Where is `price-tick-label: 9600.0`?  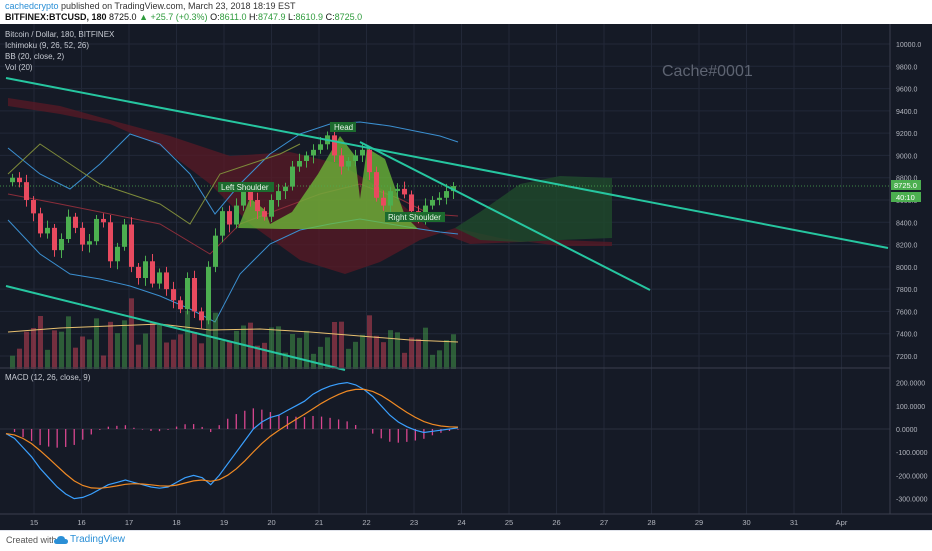 price-tick-label: 9600.0 is located at coordinates (907, 90).